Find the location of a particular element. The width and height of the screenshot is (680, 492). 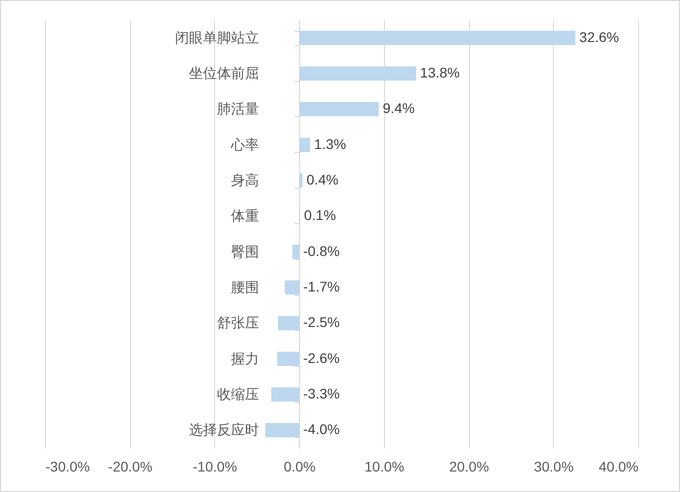

y-tick-label: 心率 is located at coordinates (244, 144).